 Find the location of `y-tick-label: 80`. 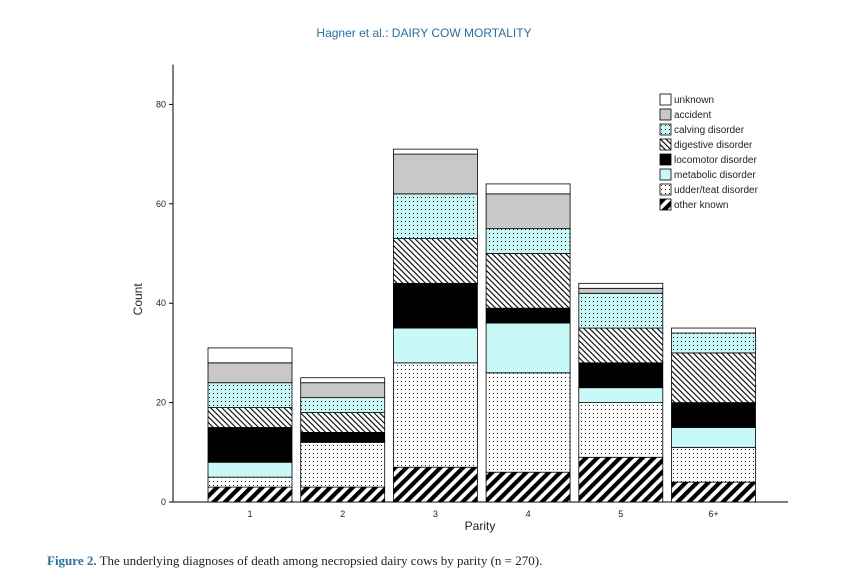

y-tick-label: 80 is located at coordinates (161, 104).